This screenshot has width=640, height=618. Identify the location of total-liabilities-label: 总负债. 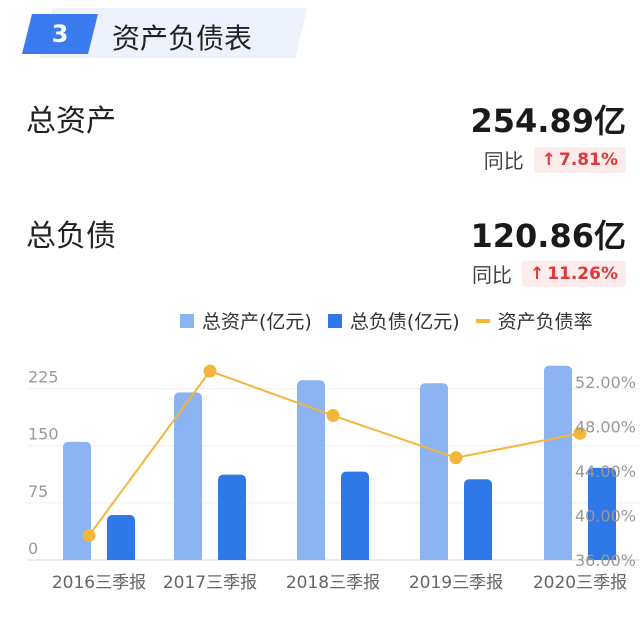
(71, 236).